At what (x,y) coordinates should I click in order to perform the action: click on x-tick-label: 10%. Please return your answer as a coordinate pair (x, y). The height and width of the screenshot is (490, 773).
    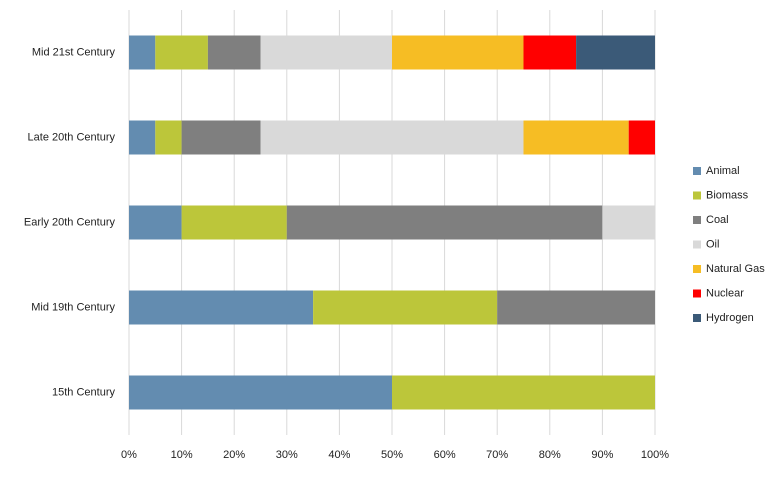
    Looking at the image, I should click on (182, 455).